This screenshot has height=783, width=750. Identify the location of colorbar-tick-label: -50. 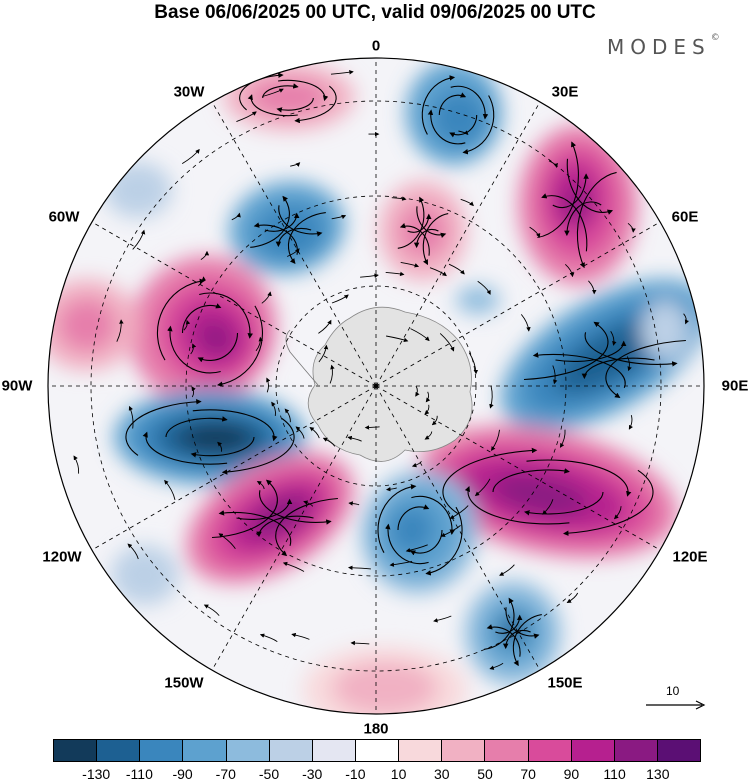
(269, 774).